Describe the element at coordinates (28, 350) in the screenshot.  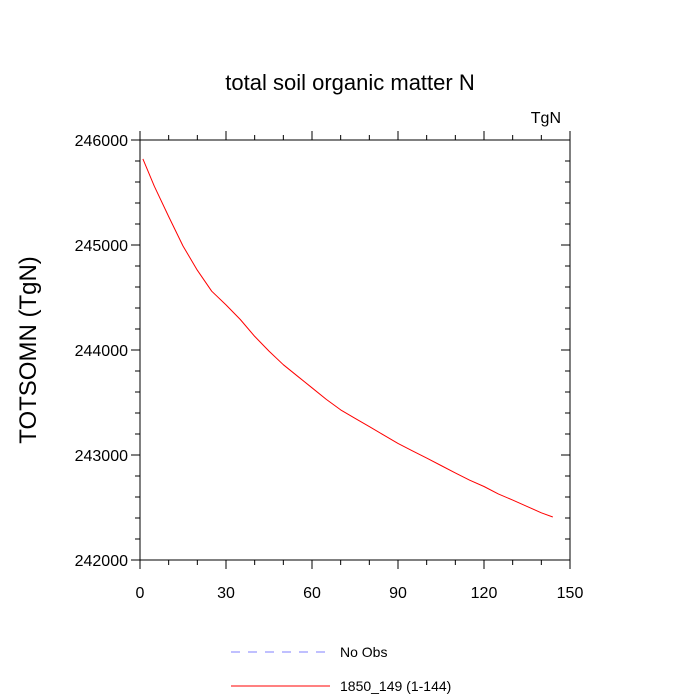
I see `y-axis-label: TOTSOMN (TgN)` at that location.